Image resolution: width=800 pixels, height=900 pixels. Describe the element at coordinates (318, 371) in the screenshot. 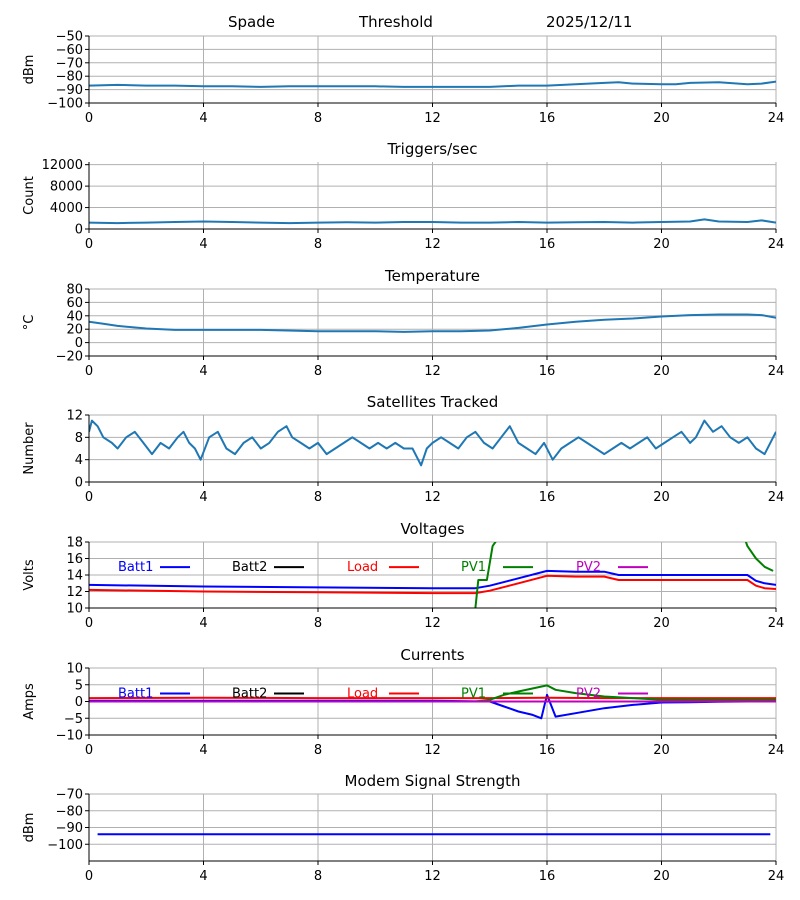

I see `temperature-xtick-label: 8` at that location.